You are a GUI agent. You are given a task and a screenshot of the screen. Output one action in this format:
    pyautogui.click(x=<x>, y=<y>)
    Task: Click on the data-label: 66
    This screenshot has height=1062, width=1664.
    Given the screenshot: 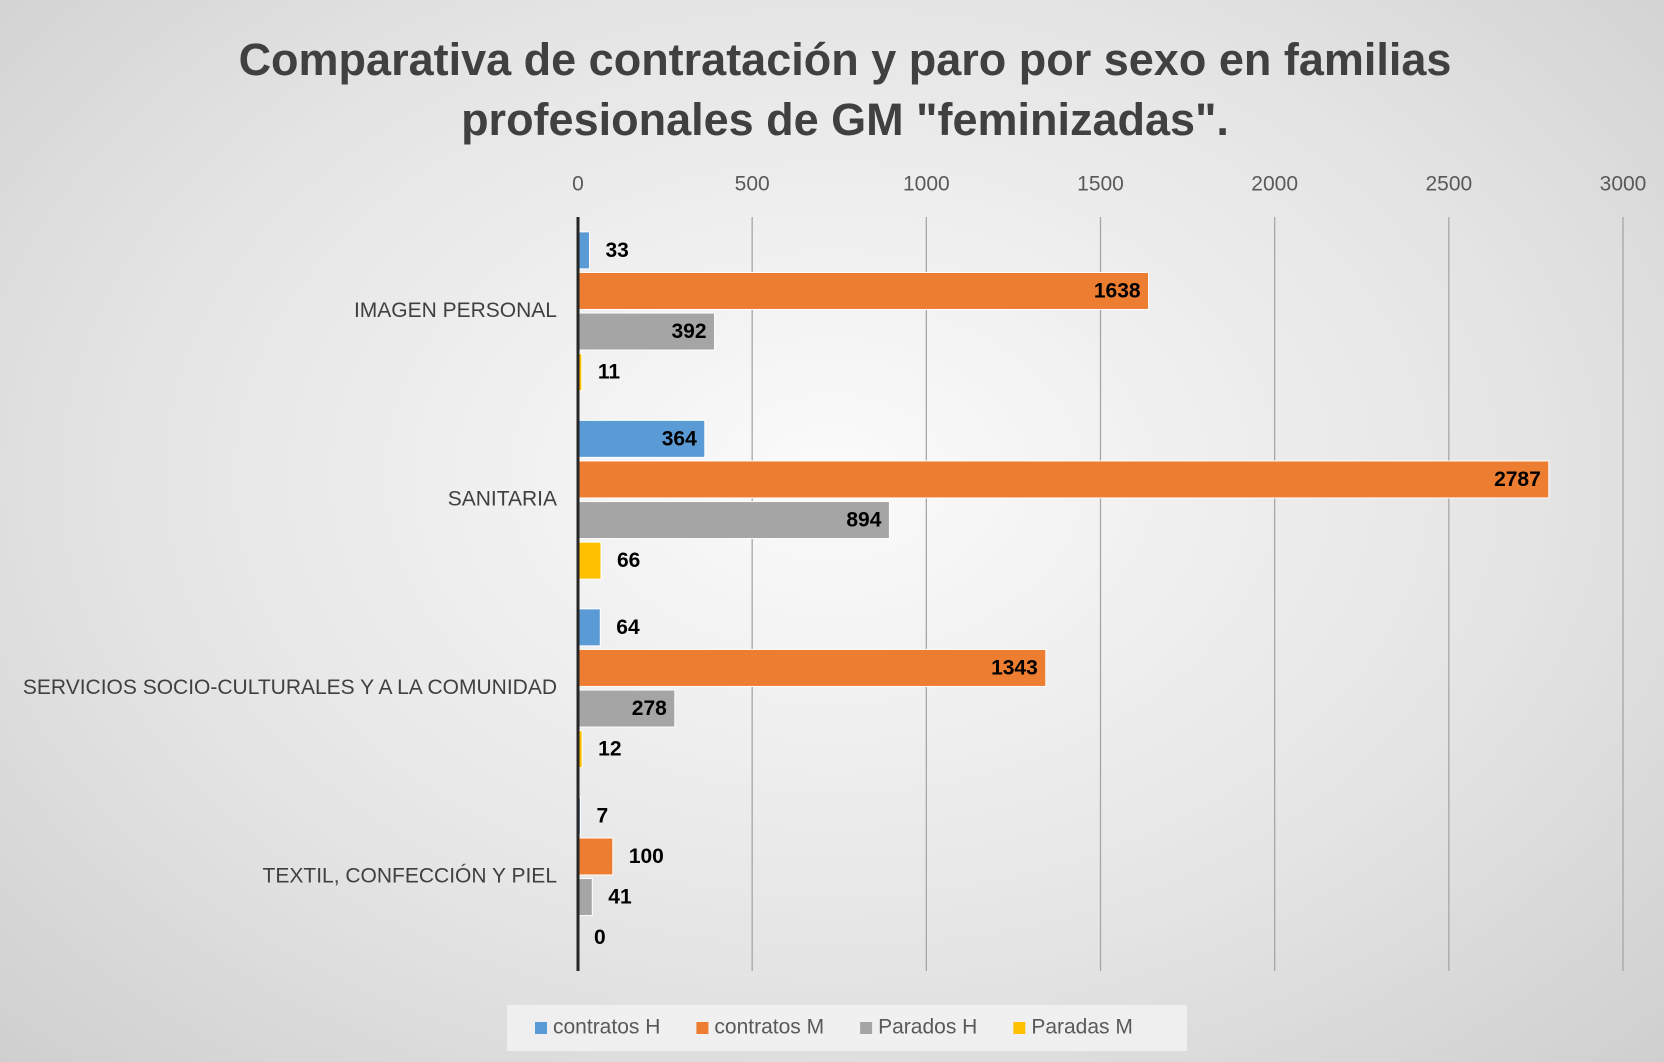 What is the action you would take?
    pyautogui.click(x=628, y=560)
    